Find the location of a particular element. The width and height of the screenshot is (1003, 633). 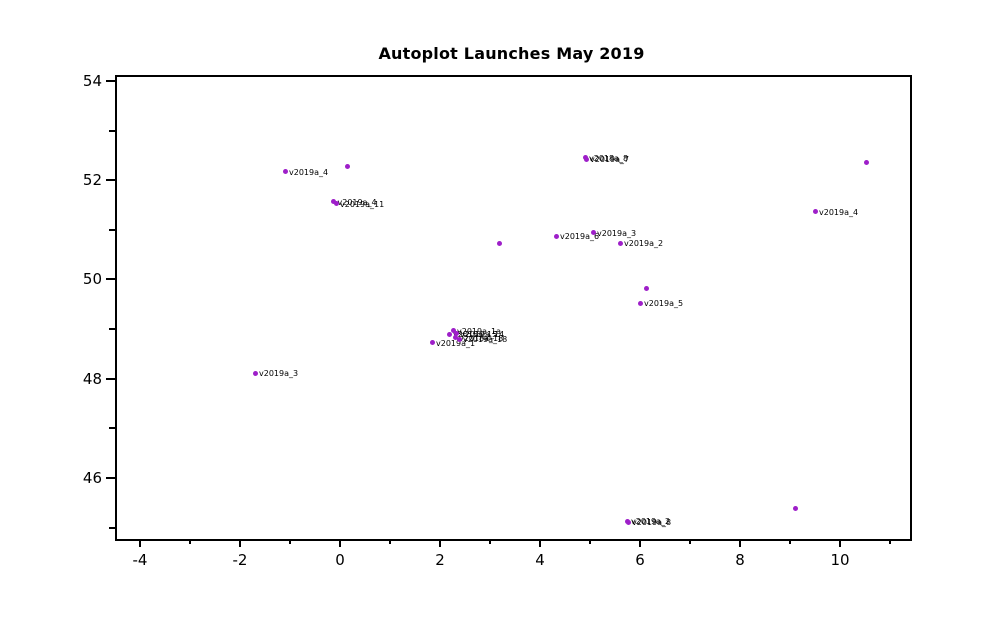

launch-label: v2018a_8 is located at coordinates (609, 158).